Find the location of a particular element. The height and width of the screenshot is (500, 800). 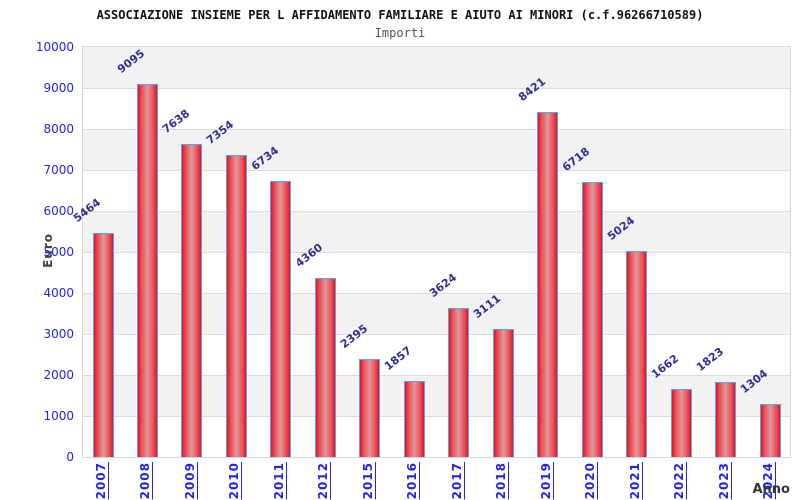

bar-2020 is located at coordinates (592, 319).